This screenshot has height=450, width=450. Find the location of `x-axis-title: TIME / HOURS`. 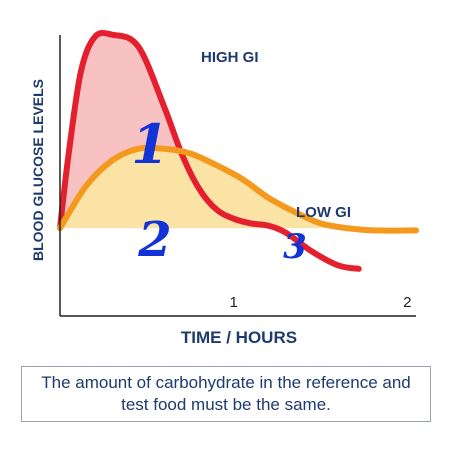

x-axis-title: TIME / HOURS is located at coordinates (239, 337).